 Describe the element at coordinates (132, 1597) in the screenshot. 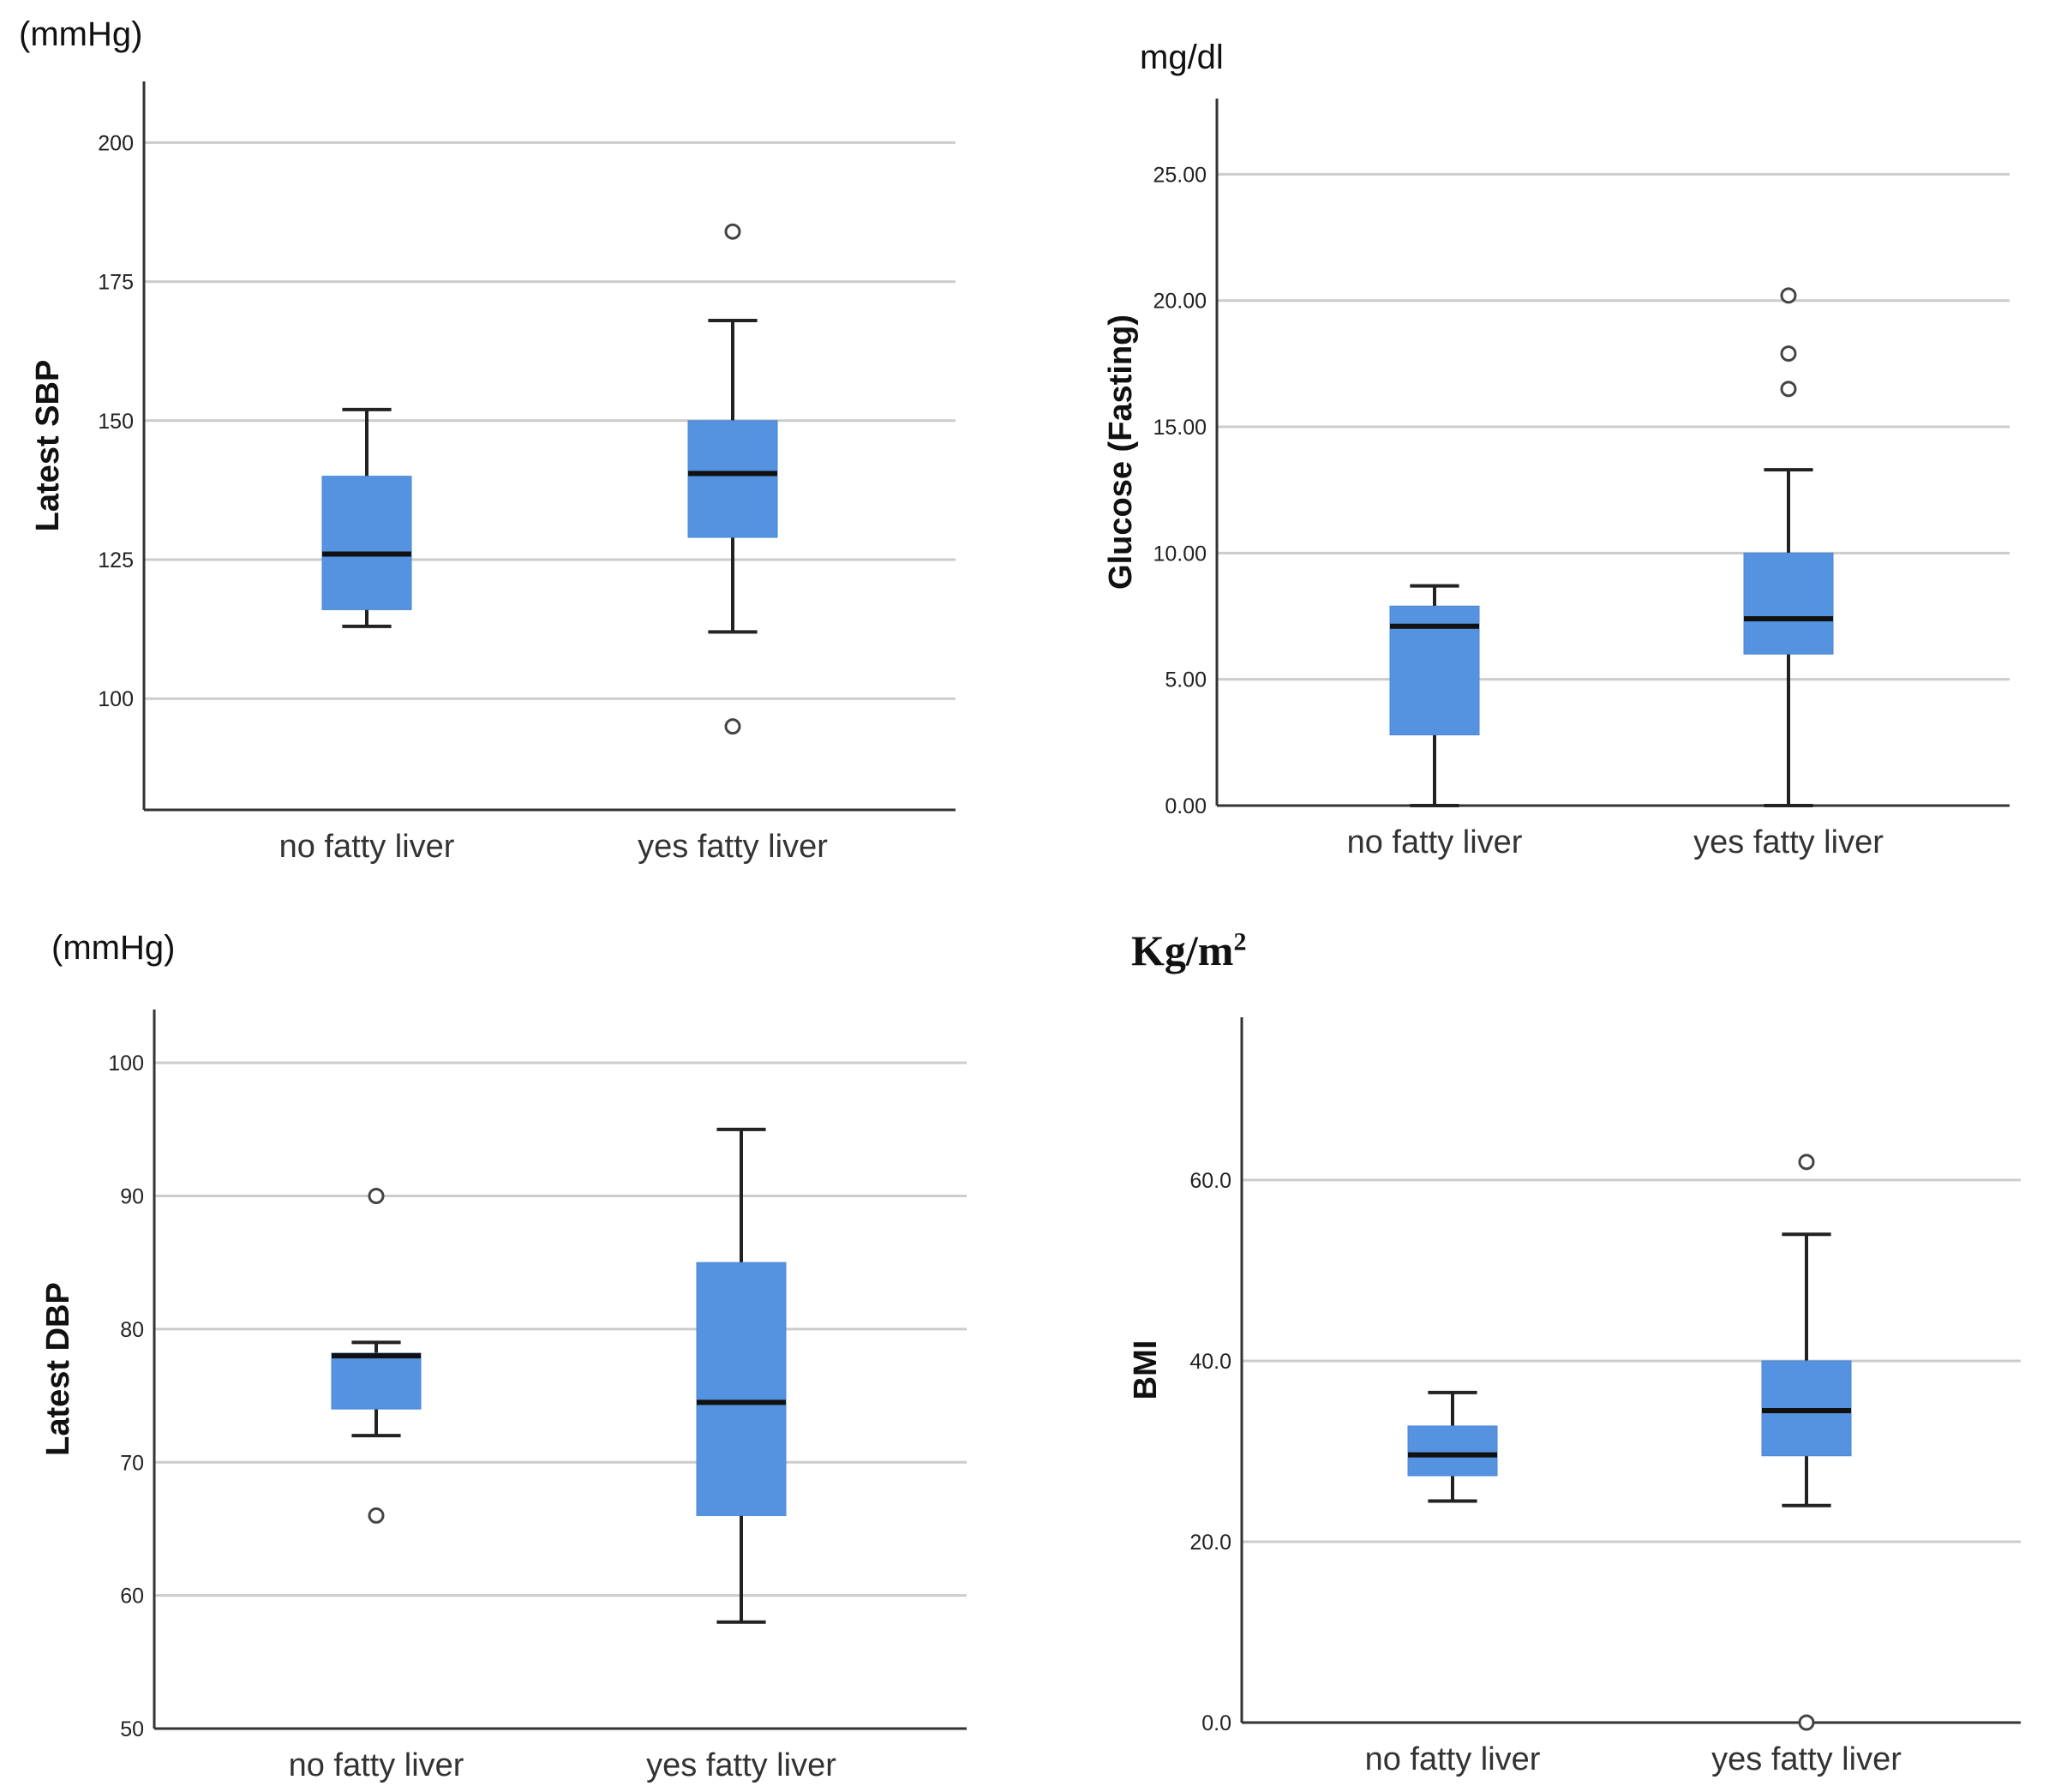

I see `y-tick-label: 60` at that location.